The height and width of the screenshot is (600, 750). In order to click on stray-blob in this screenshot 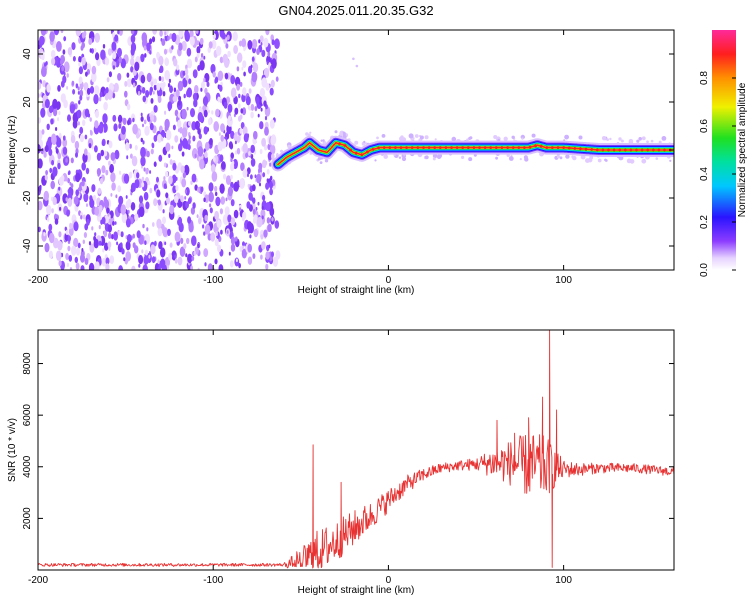, I will do `click(353, 59)`.